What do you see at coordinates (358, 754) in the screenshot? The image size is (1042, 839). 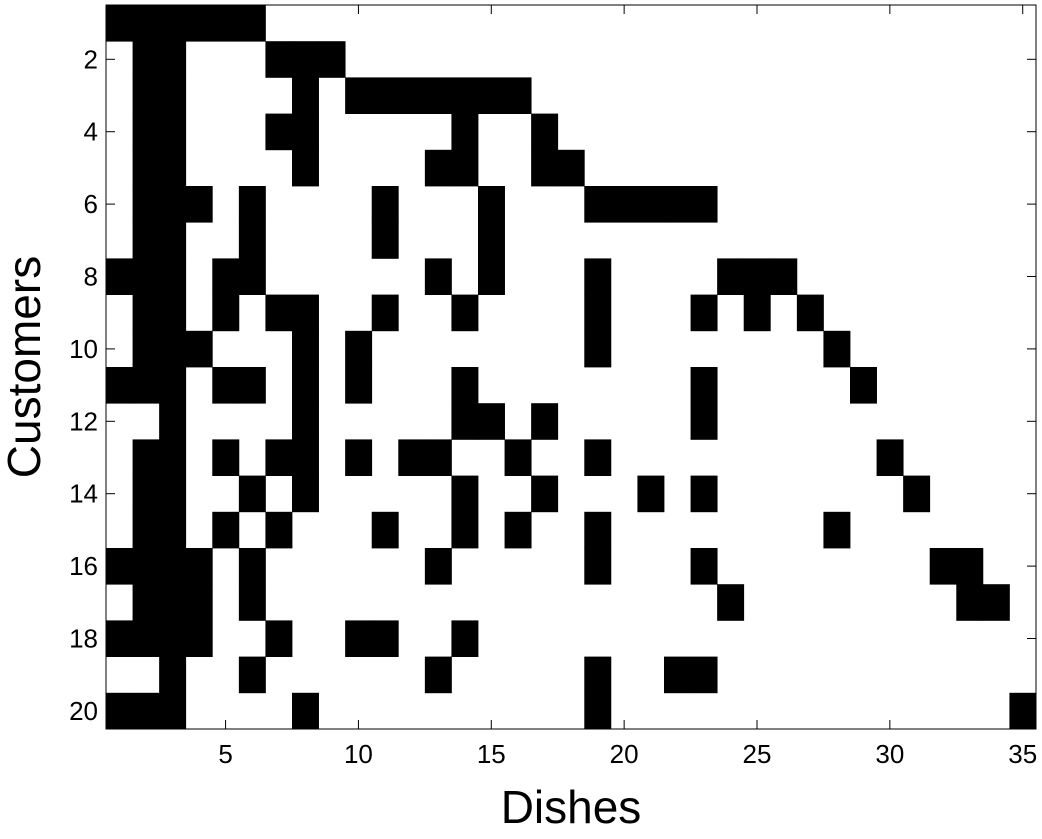 I see `x-tick-label: 10` at bounding box center [358, 754].